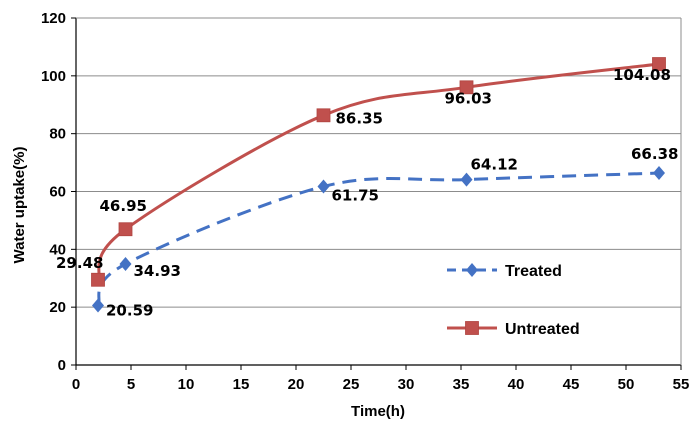 Image resolution: width=696 pixels, height=421 pixels. What do you see at coordinates (157, 271) in the screenshot?
I see `data-label-treated-1: 34.93` at bounding box center [157, 271].